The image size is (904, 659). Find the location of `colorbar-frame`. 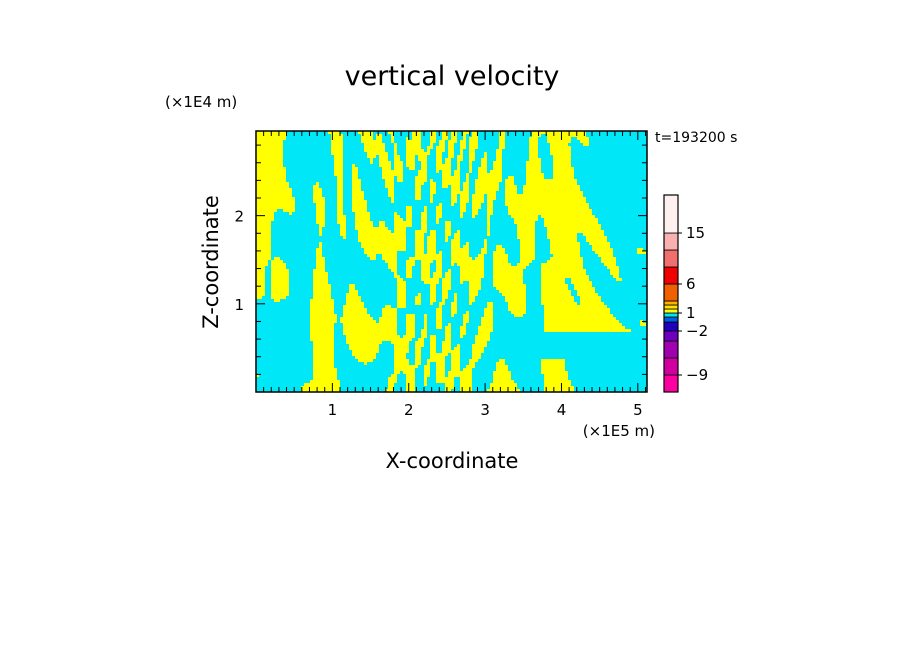

colorbar-frame is located at coordinates (671, 293).